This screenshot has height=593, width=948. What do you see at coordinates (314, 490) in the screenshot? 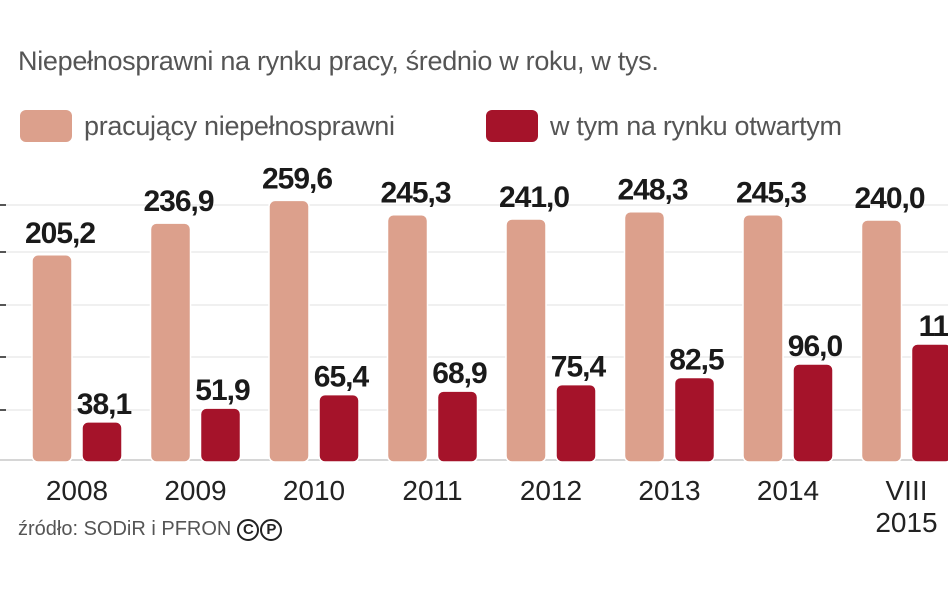
I see `x-tick-label: 2010` at bounding box center [314, 490].